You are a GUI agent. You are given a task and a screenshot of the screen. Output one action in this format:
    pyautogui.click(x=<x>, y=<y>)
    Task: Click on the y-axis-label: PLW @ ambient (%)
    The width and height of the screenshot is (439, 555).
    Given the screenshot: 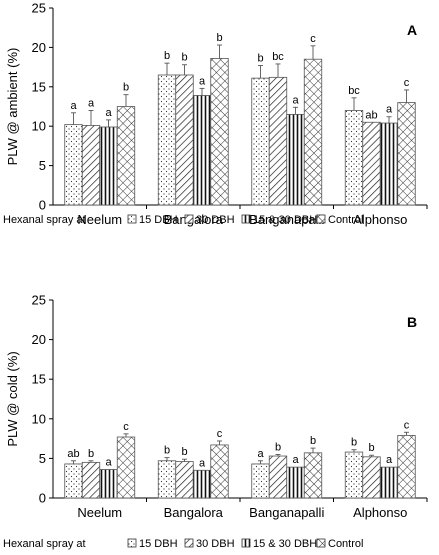 What is the action you would take?
    pyautogui.click(x=12, y=107)
    